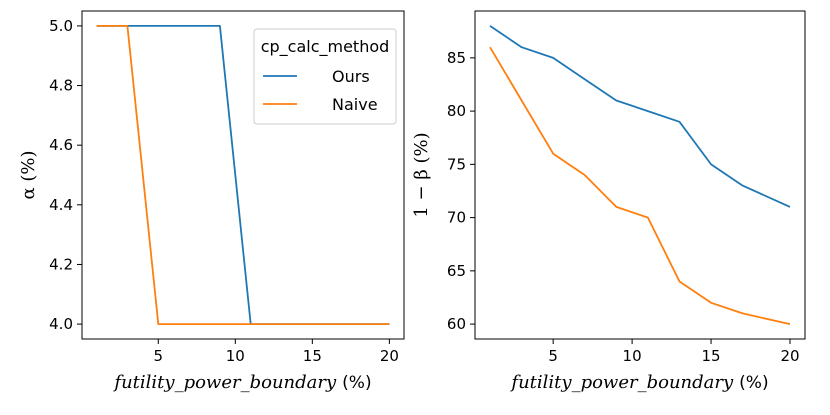 The width and height of the screenshot is (830, 415). I want to click on power-chart-y-axis-label: 1 − β (%), so click(421, 174).